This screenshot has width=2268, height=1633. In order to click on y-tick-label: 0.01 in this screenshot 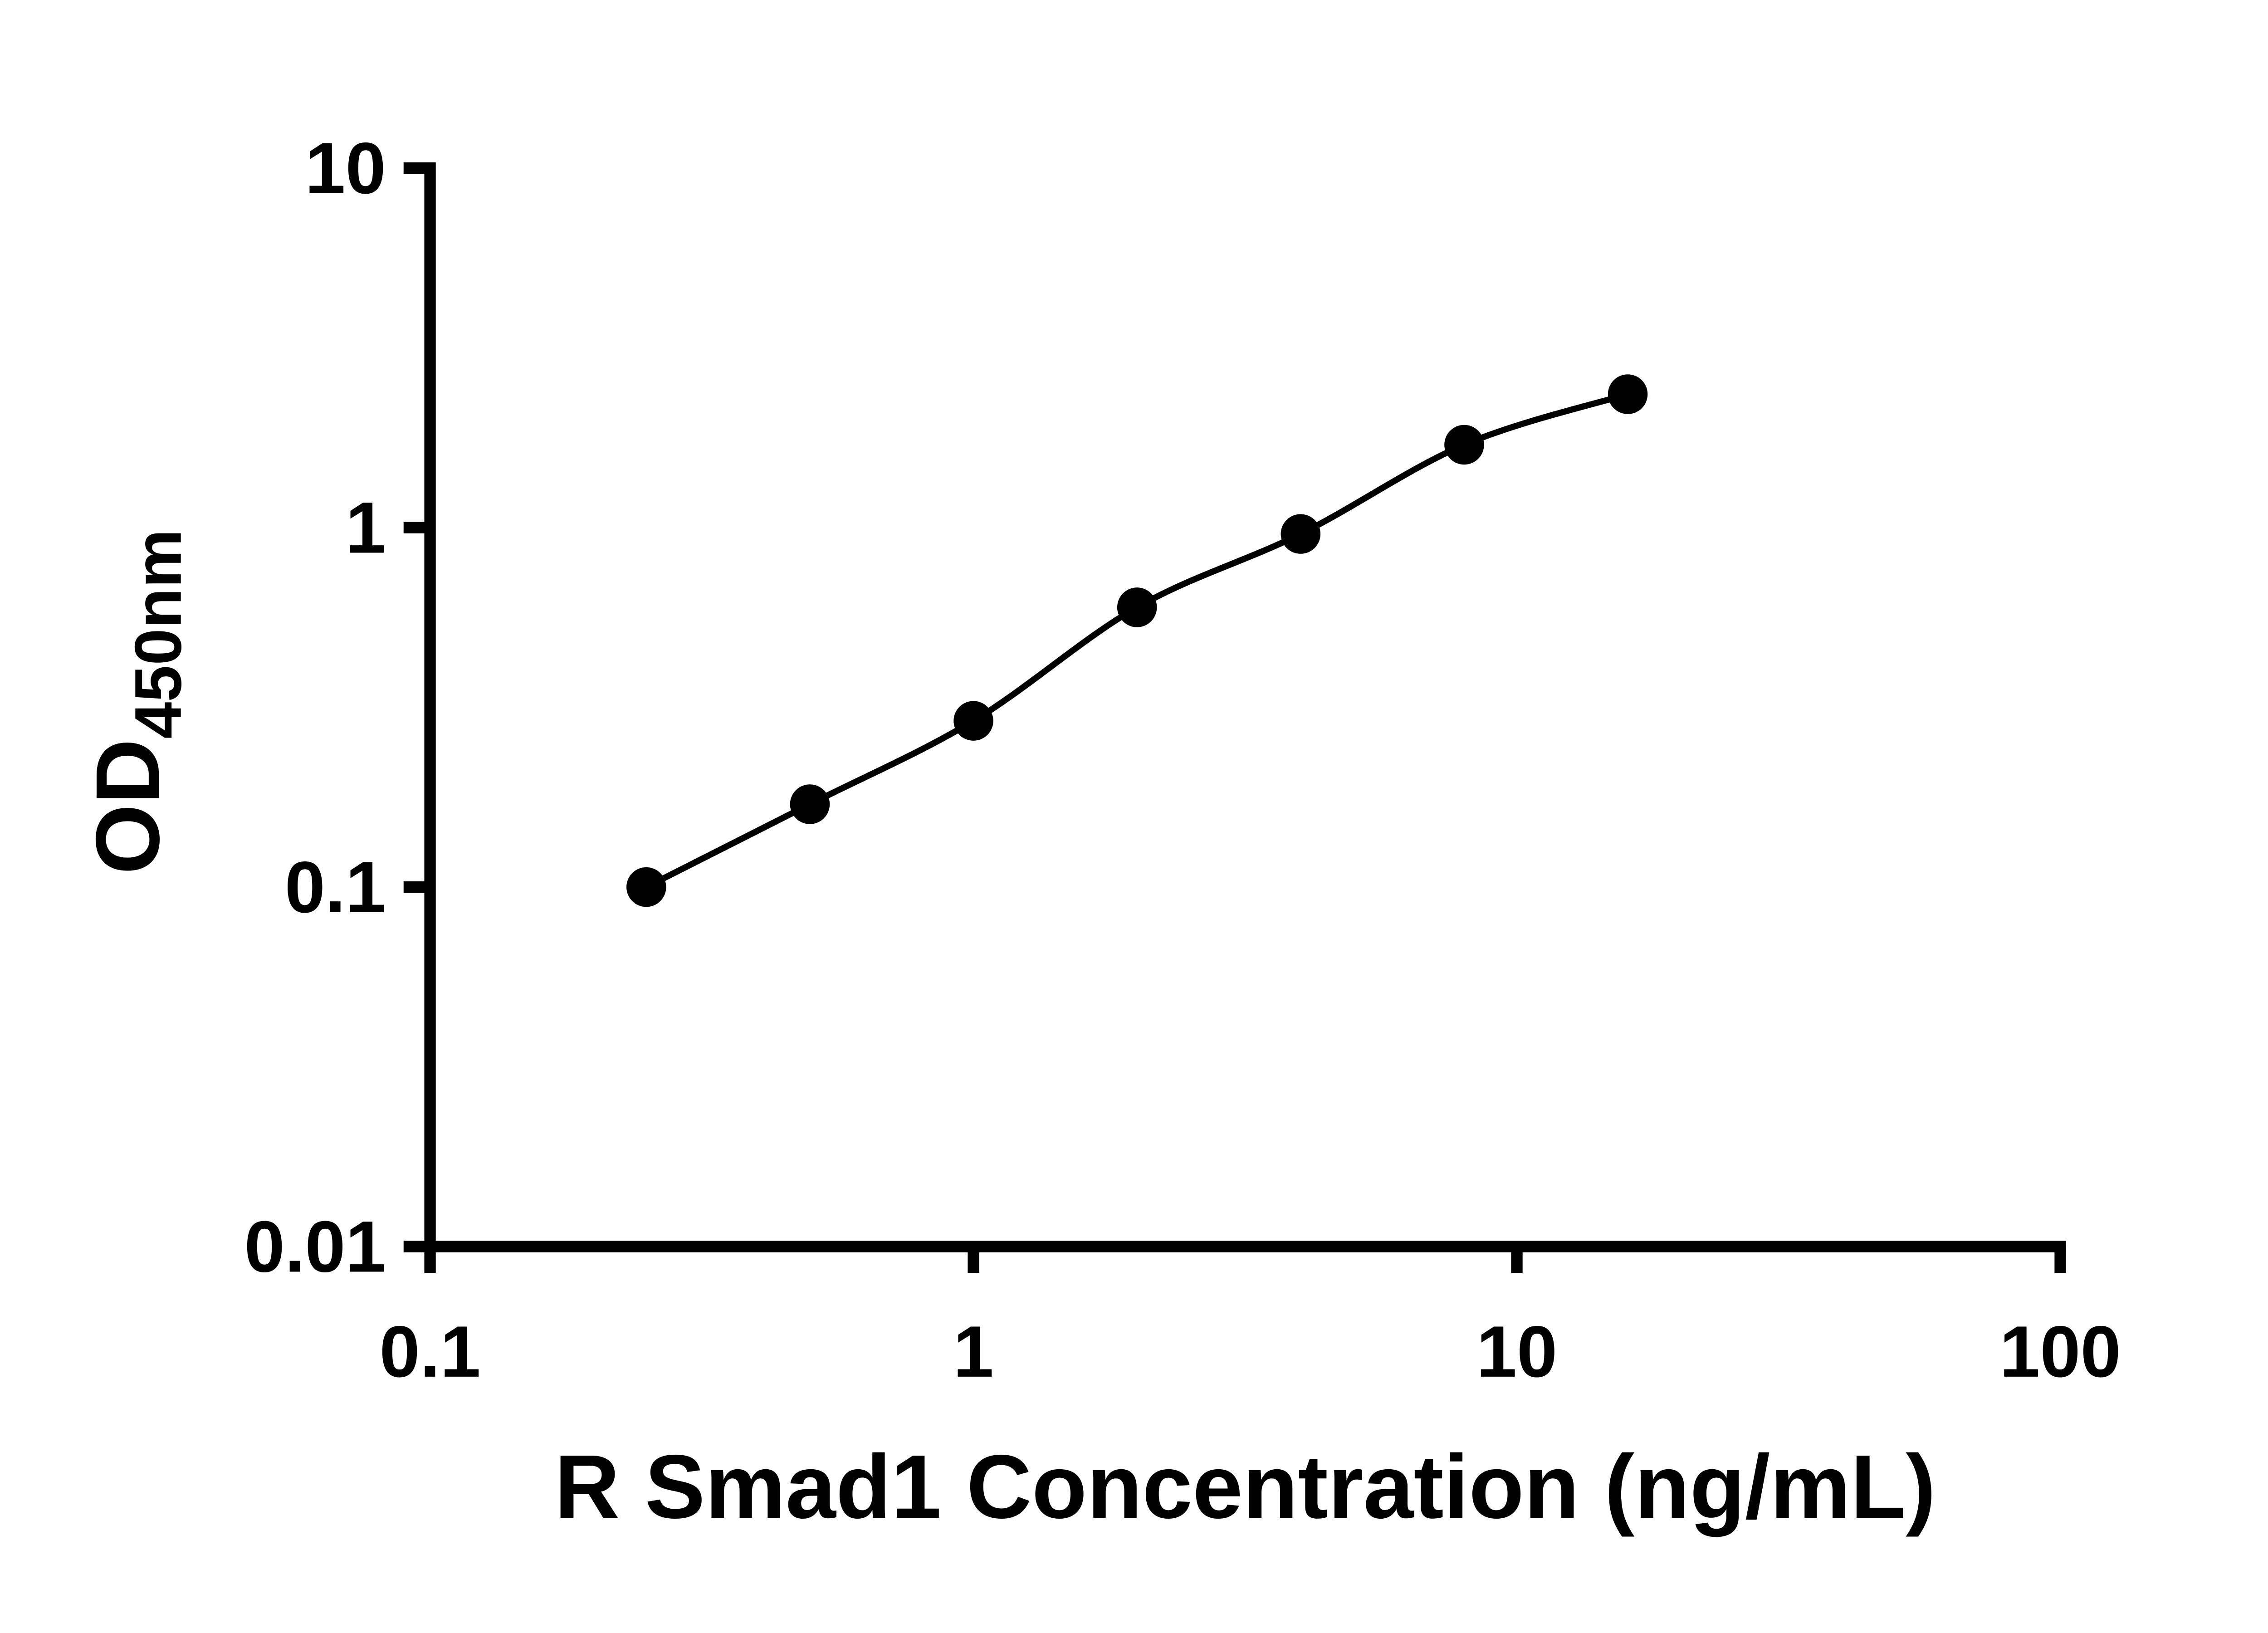, I will do `click(315, 1246)`.